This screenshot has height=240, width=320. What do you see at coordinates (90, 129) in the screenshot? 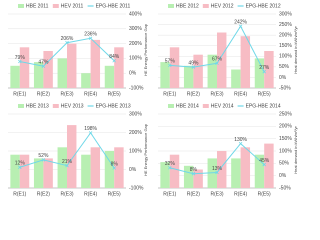
I see `data-label: 198%` at bounding box center [90, 129].